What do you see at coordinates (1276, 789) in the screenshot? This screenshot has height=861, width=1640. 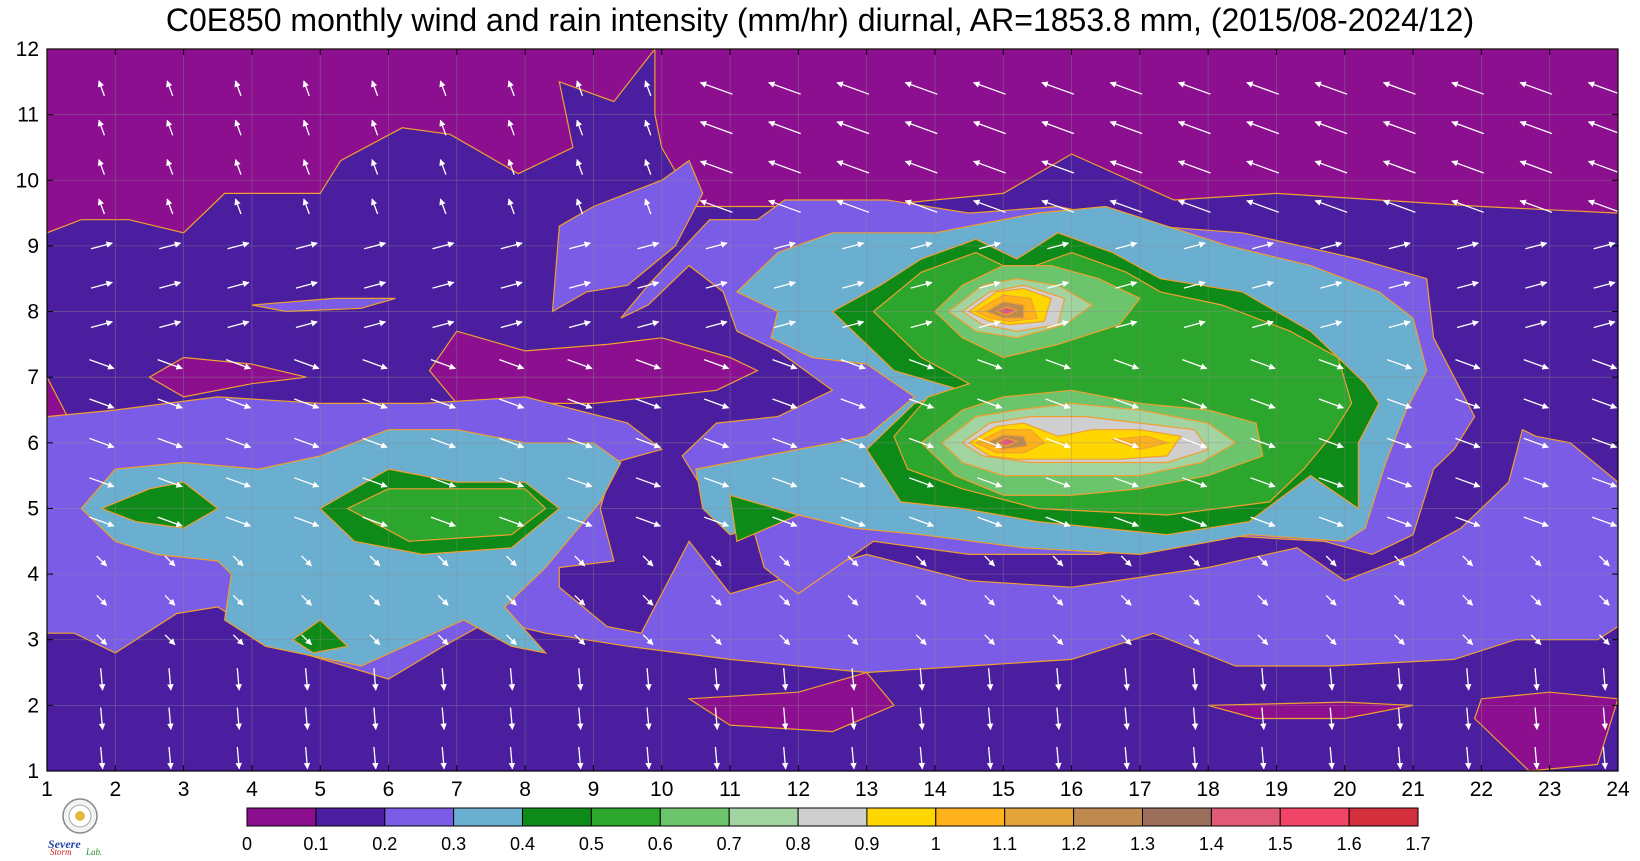 I see `x-tick-label: 19` at bounding box center [1276, 789].